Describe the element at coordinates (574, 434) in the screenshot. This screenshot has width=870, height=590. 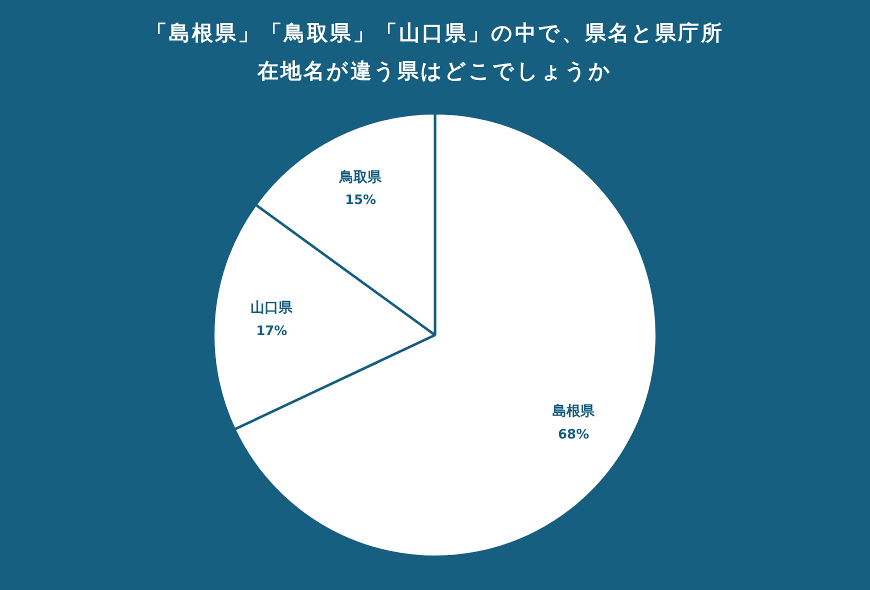
I see `data-label: 68%` at that location.